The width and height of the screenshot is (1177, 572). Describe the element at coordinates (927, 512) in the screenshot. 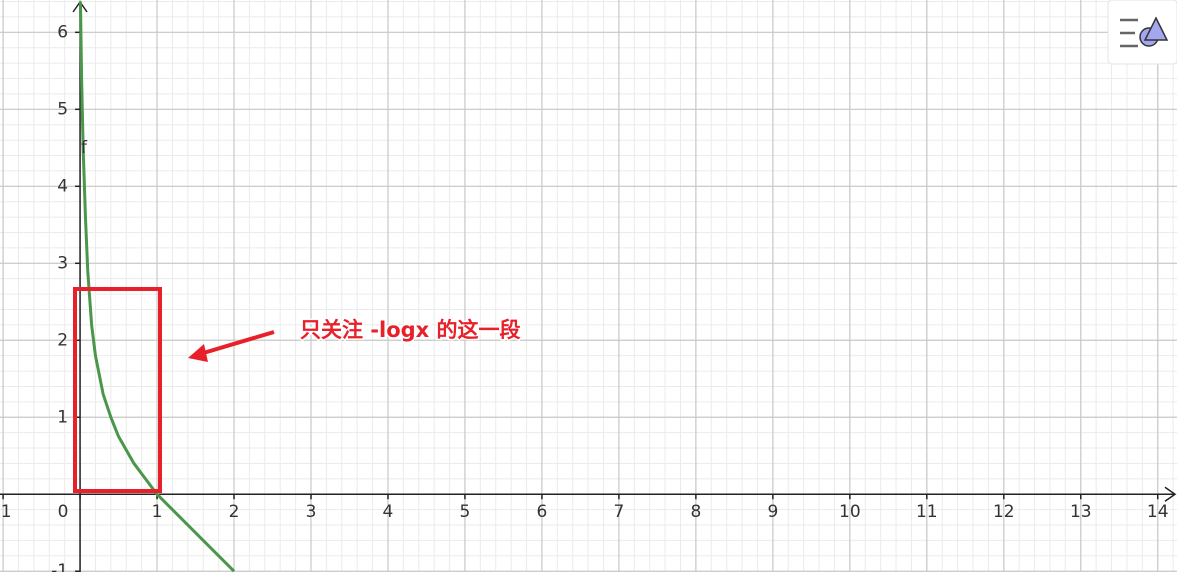

I see `x-tick-label: 11` at that location.